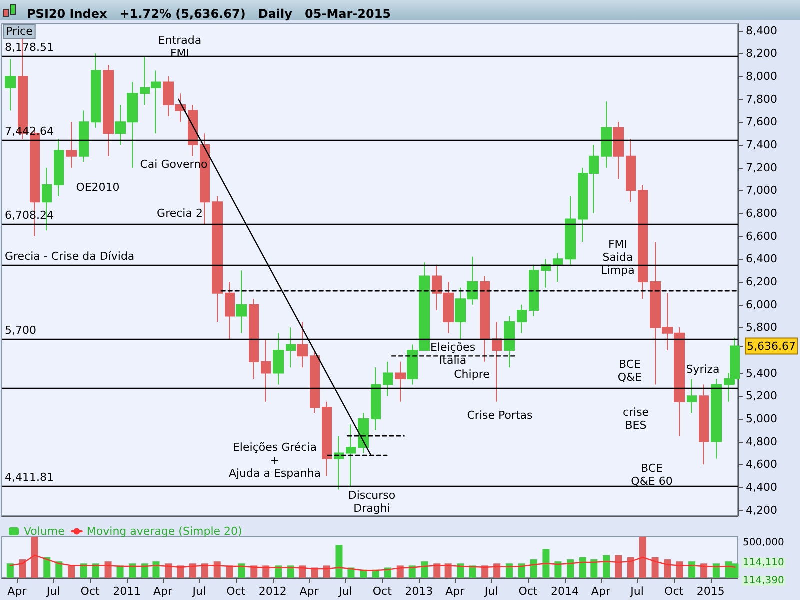 The height and width of the screenshot is (600, 800). Describe the element at coordinates (29, 477) in the screenshot. I see `ref-line-label: 4,411.81` at that location.